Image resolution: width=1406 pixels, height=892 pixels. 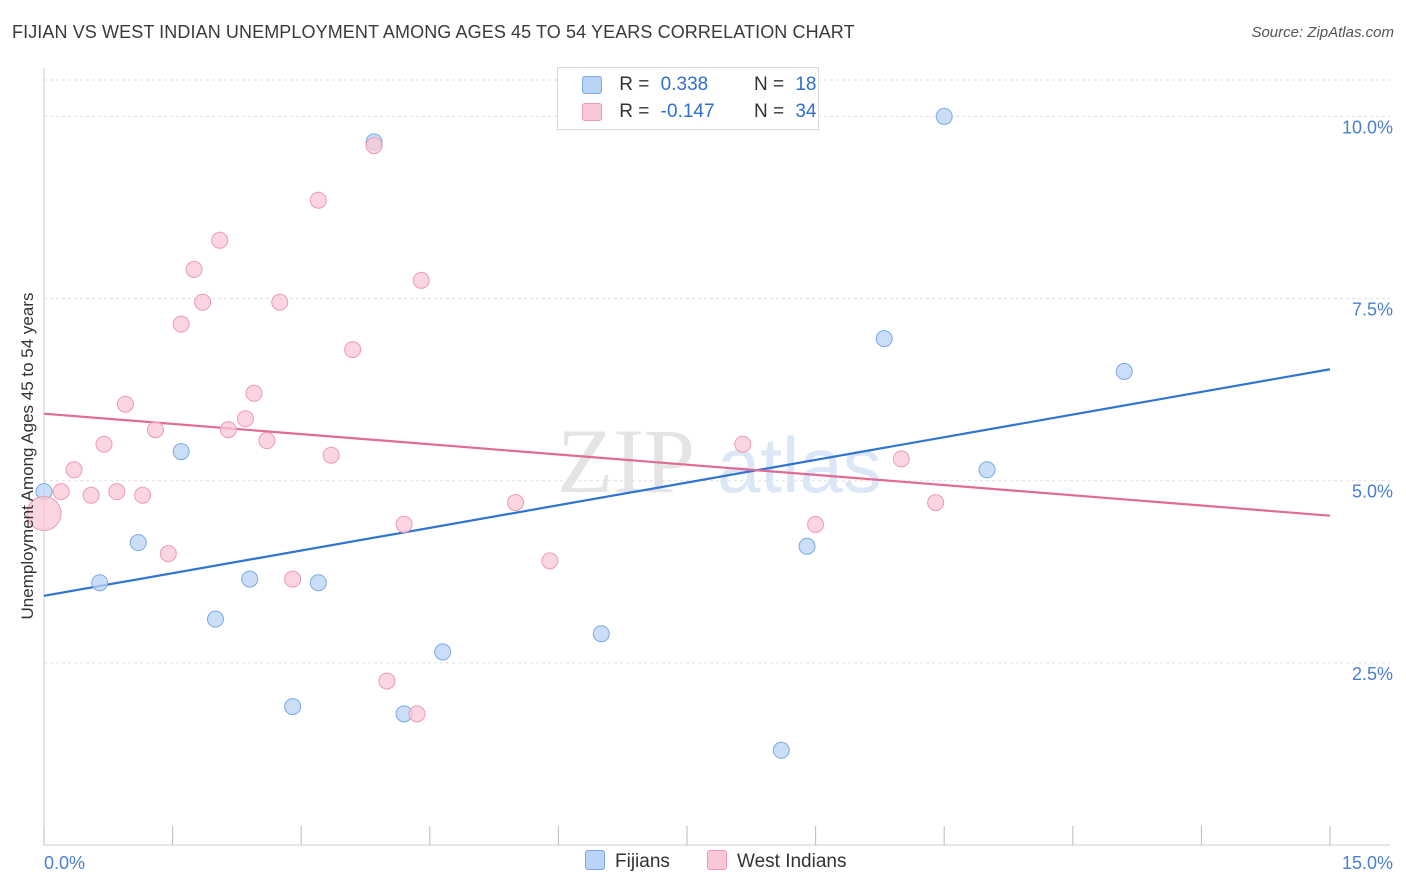 What do you see at coordinates (806, 84) in the screenshot?
I see `n-value: 18` at bounding box center [806, 84].